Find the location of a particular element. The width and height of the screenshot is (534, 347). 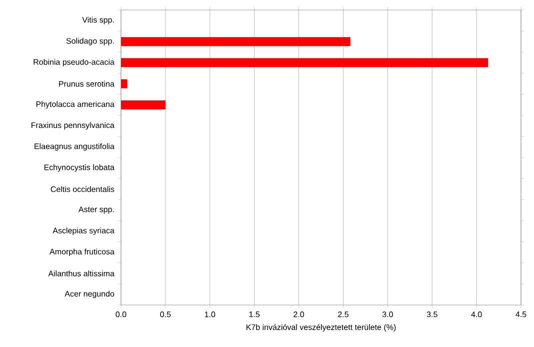

y-tick-label: Asclepias syriaca is located at coordinates (83, 231).